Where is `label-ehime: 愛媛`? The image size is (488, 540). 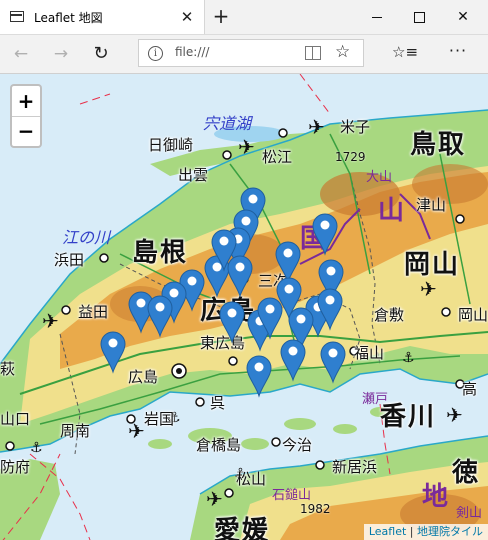
label-ehime: 愛媛 is located at coordinates (242, 528).